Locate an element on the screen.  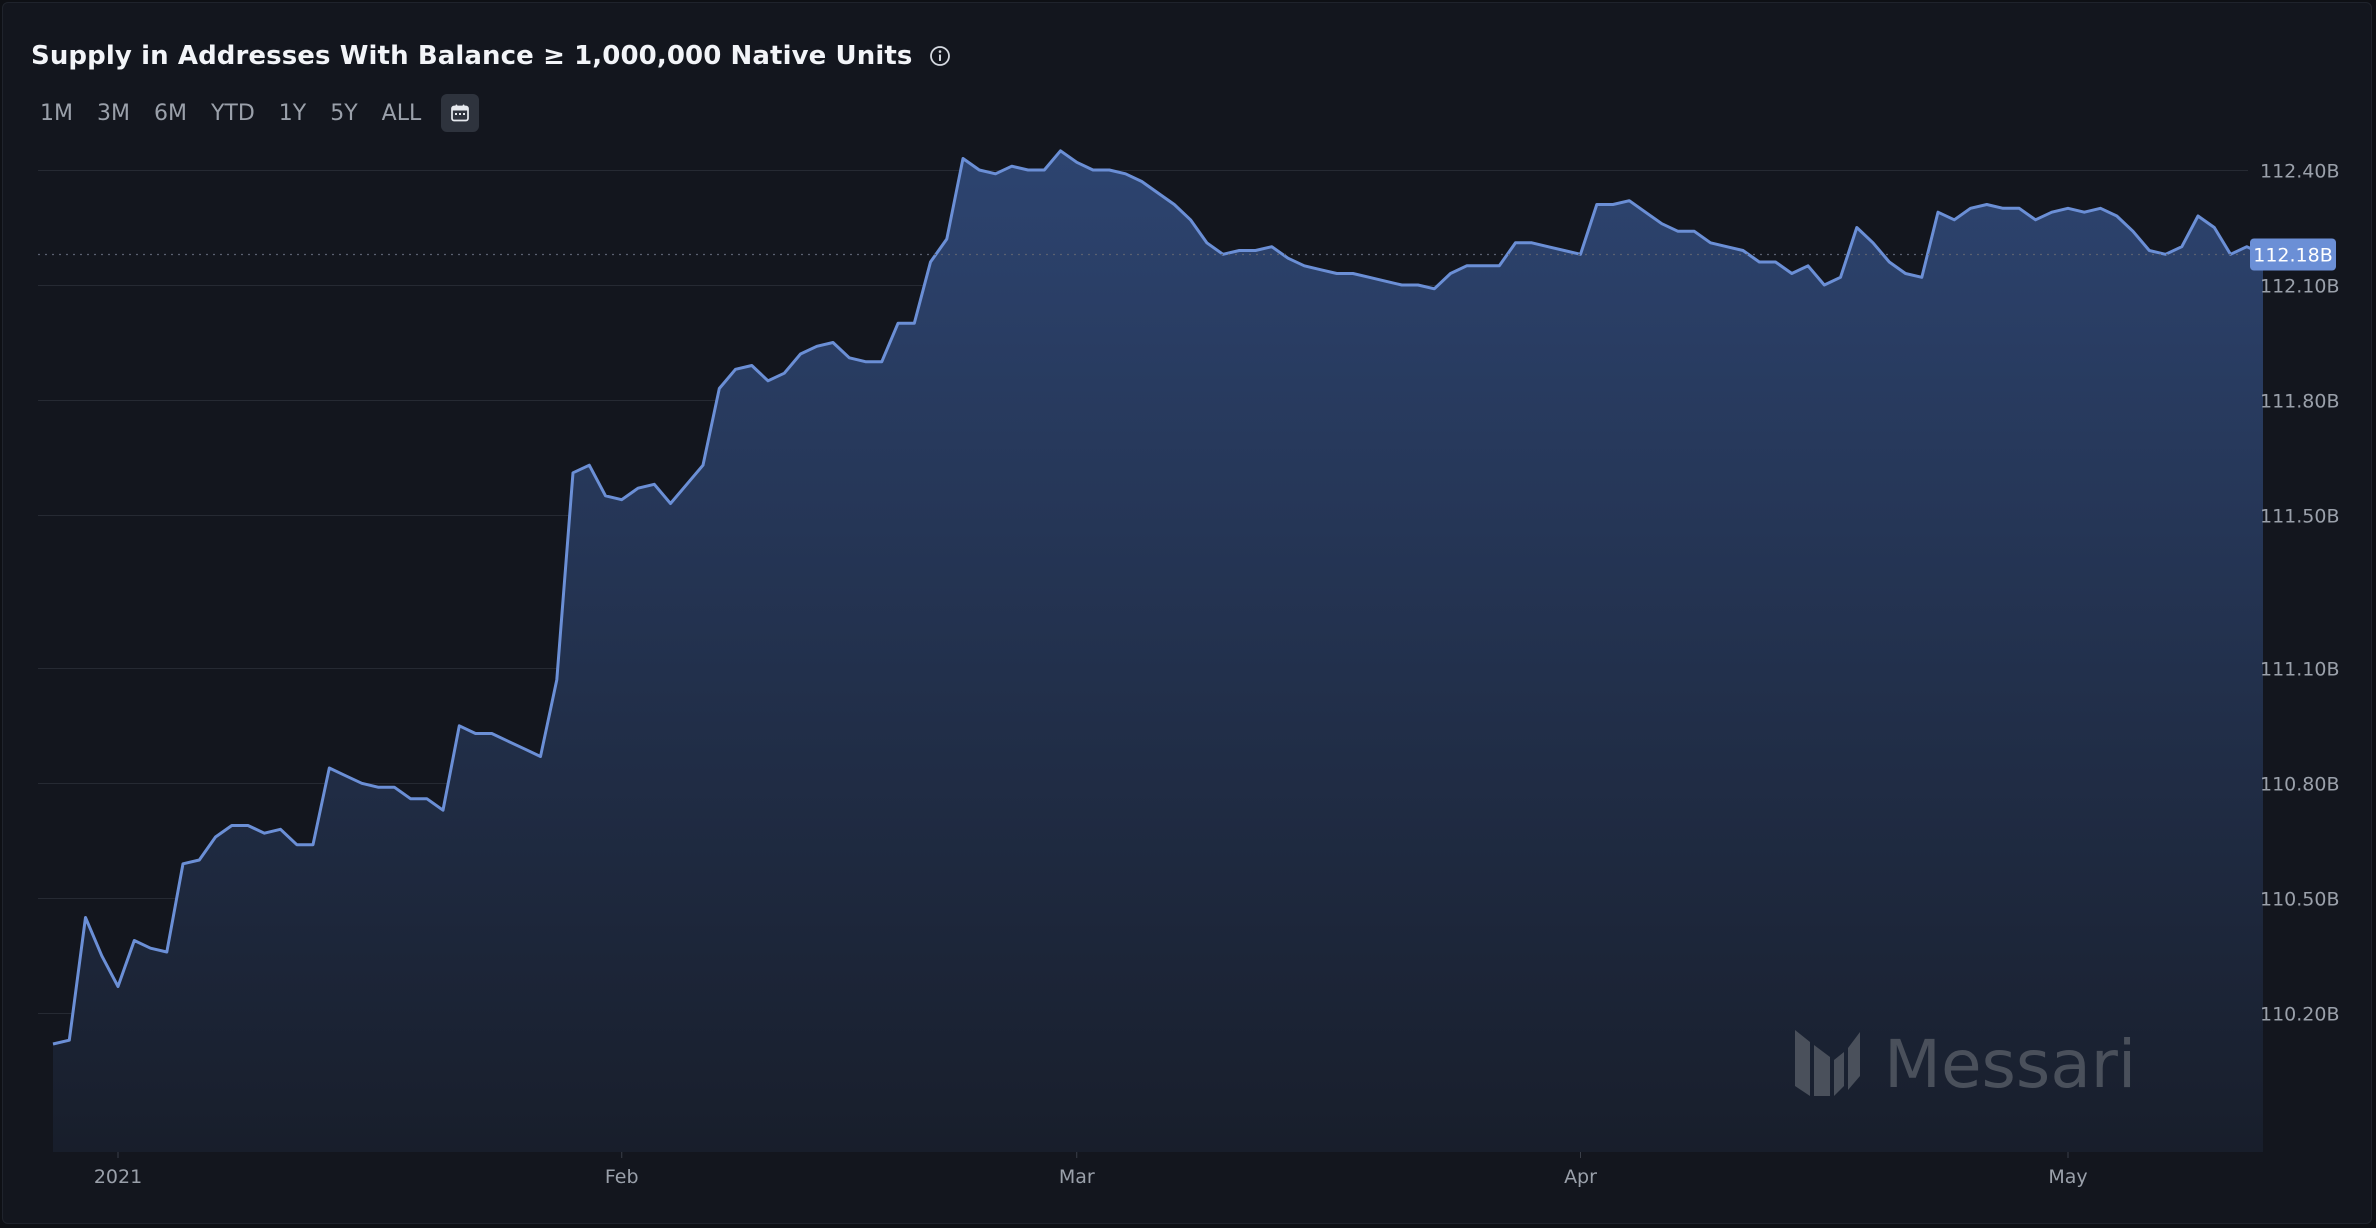
y-tick-label: 111.80B is located at coordinates (2300, 402).